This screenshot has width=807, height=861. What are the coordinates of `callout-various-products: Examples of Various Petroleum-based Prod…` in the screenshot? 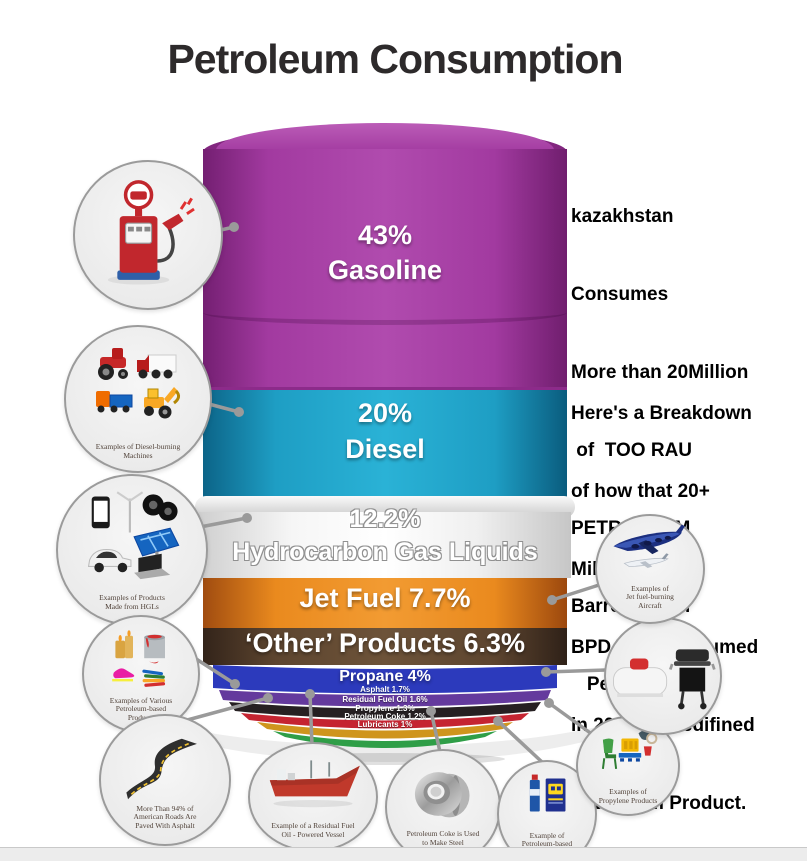 It's located at (141, 674).